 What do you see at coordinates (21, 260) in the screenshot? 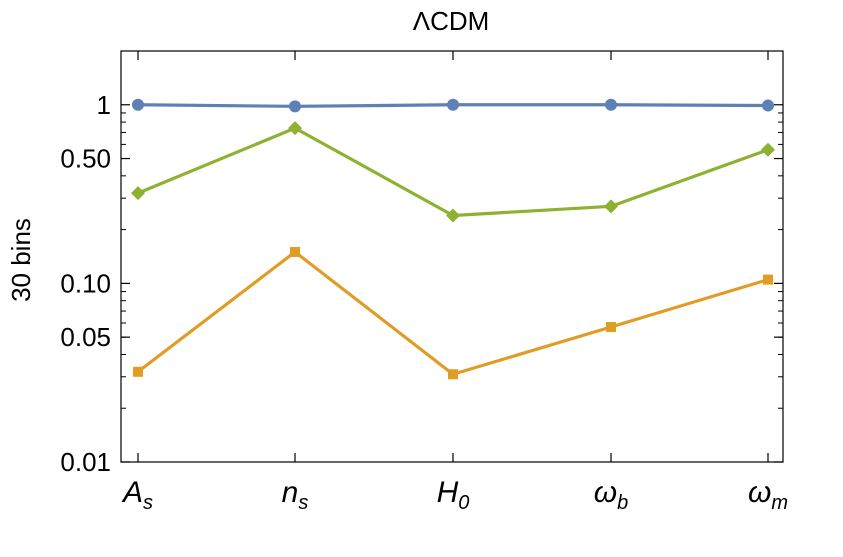
I see `y-axis-label: 30 bins` at bounding box center [21, 260].